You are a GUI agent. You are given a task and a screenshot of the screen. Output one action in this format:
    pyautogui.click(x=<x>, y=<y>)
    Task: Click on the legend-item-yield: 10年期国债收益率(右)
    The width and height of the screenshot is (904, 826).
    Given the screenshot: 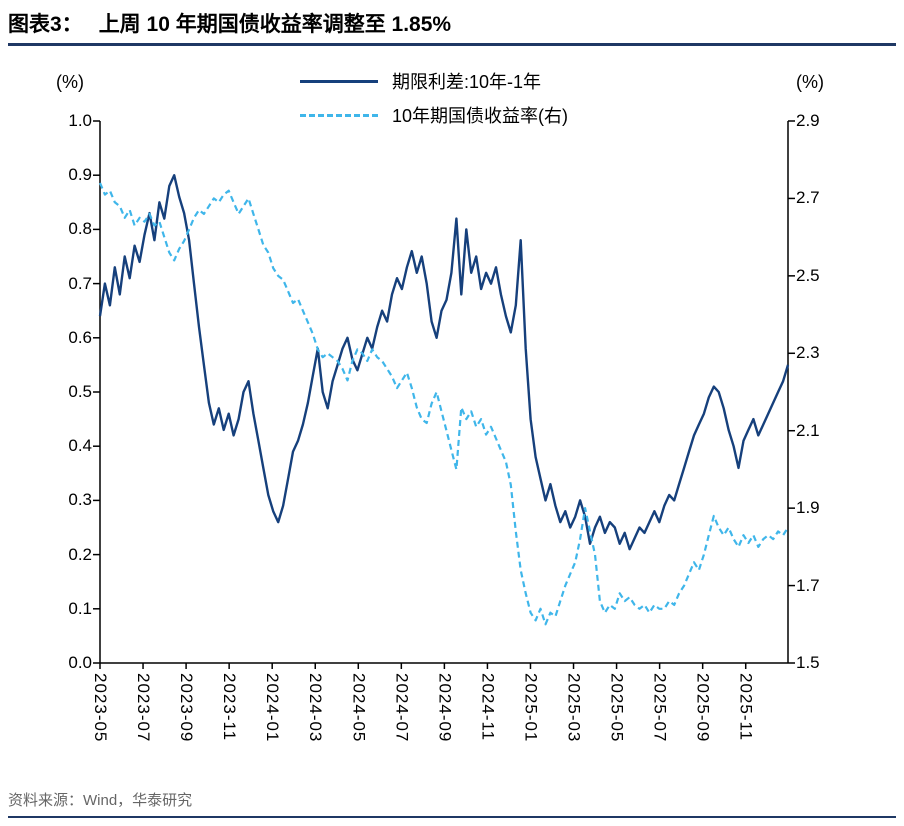 What is the action you would take?
    pyautogui.click(x=434, y=115)
    